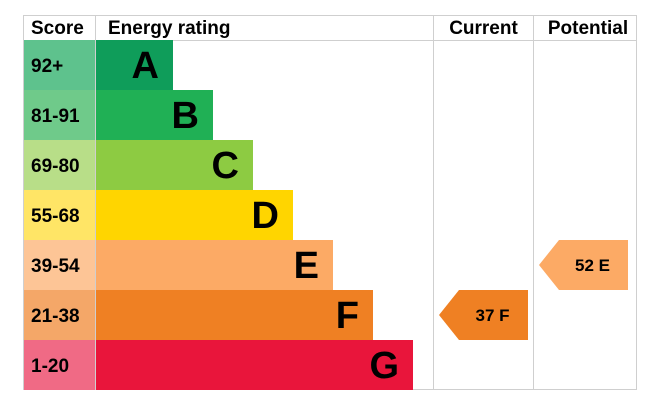  Describe the element at coordinates (384, 366) in the screenshot. I see `band-letter-g: G` at that location.